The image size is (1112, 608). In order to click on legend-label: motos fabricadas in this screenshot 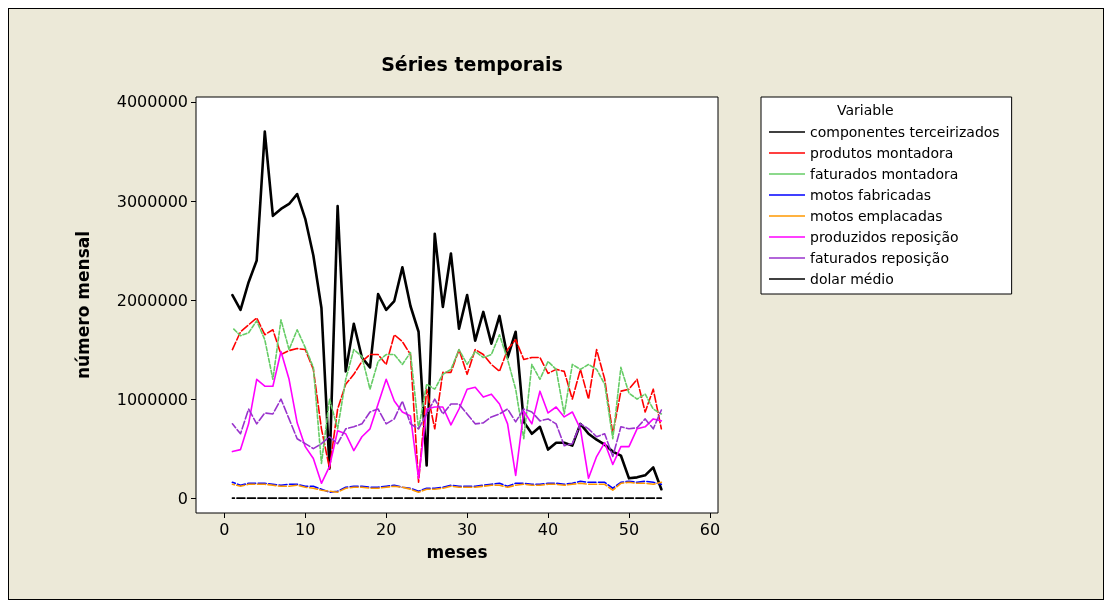, I will do `click(871, 195)`.